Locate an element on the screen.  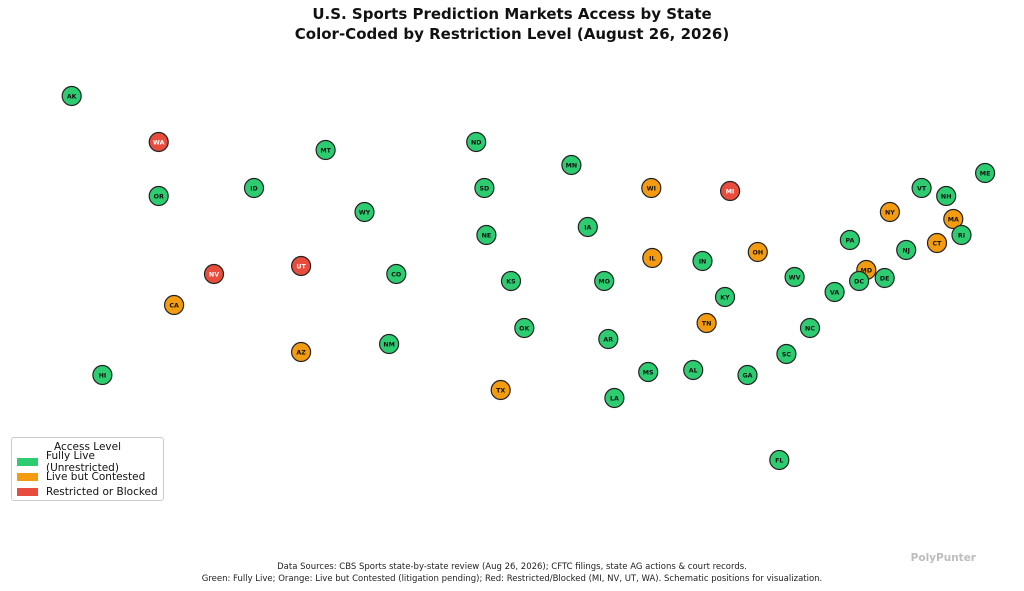
state-label: ME is located at coordinates (985, 173).